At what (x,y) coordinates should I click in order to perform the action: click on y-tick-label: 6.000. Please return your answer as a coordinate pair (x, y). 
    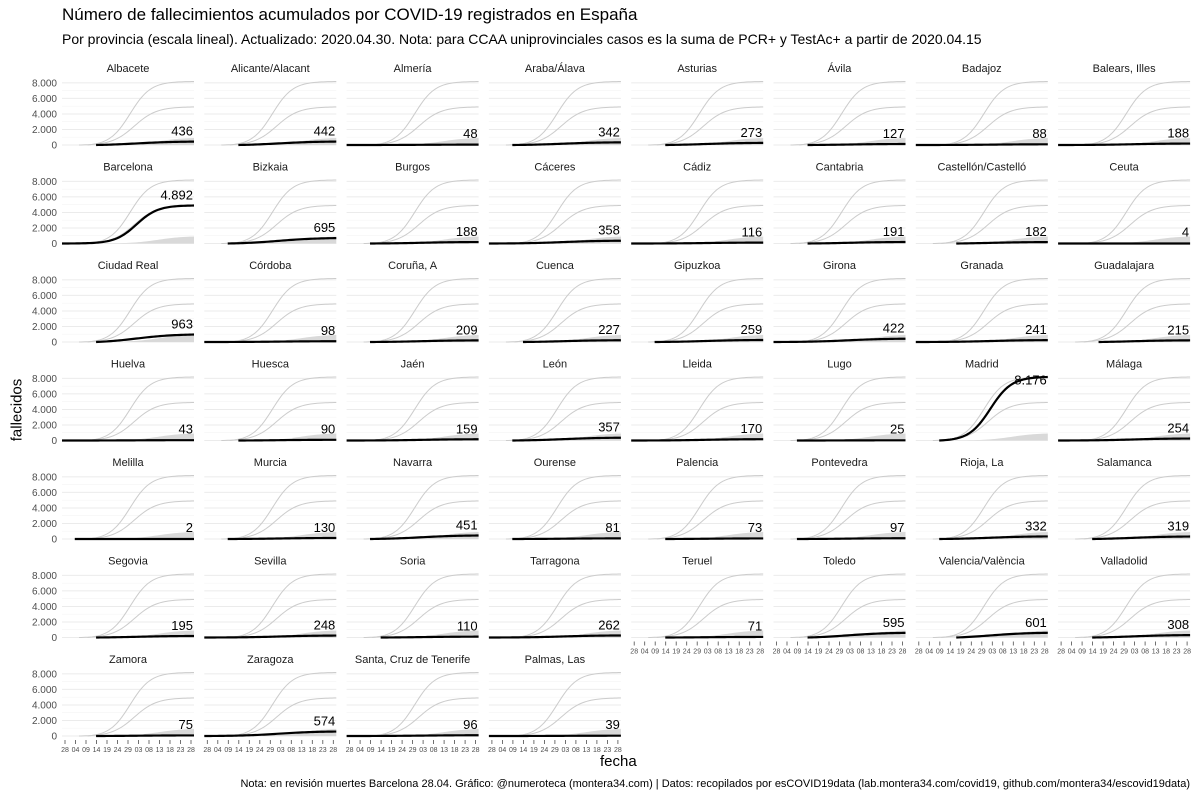
    Looking at the image, I should click on (44, 591).